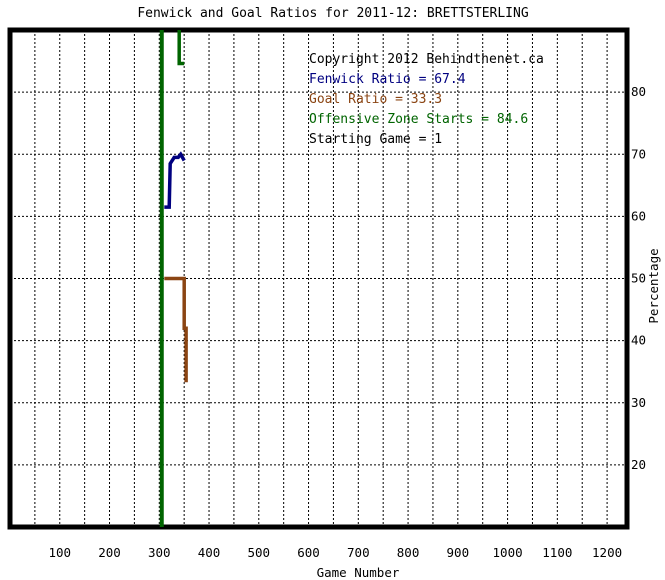 The width and height of the screenshot is (665, 580). What do you see at coordinates (638, 402) in the screenshot?
I see `y-tick-label: 30` at bounding box center [638, 402].